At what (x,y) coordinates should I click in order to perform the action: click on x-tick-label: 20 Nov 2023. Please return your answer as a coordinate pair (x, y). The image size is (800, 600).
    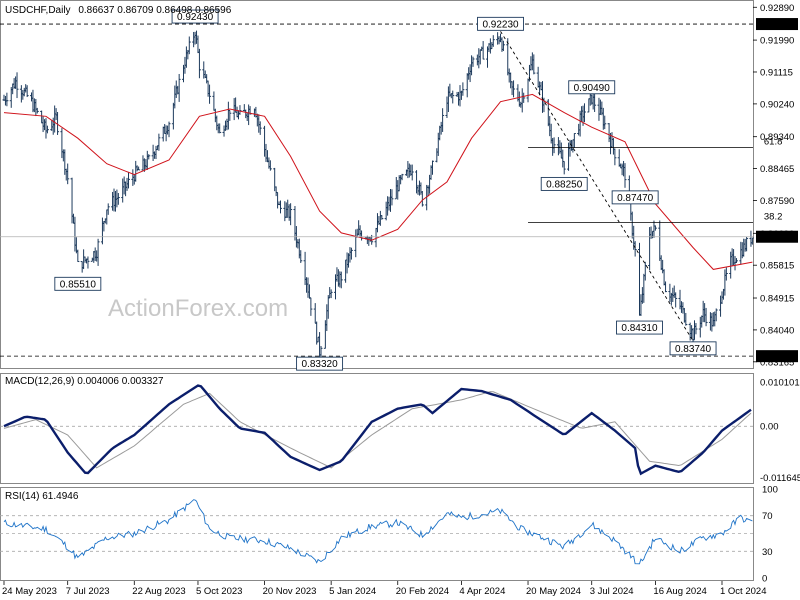
    Looking at the image, I should click on (290, 591).